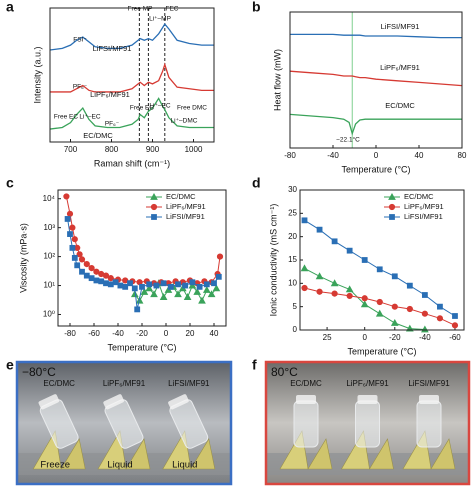 This screenshot has height=487, width=474. I want to click on annotation: Li⁺–EC, so click(89, 117).